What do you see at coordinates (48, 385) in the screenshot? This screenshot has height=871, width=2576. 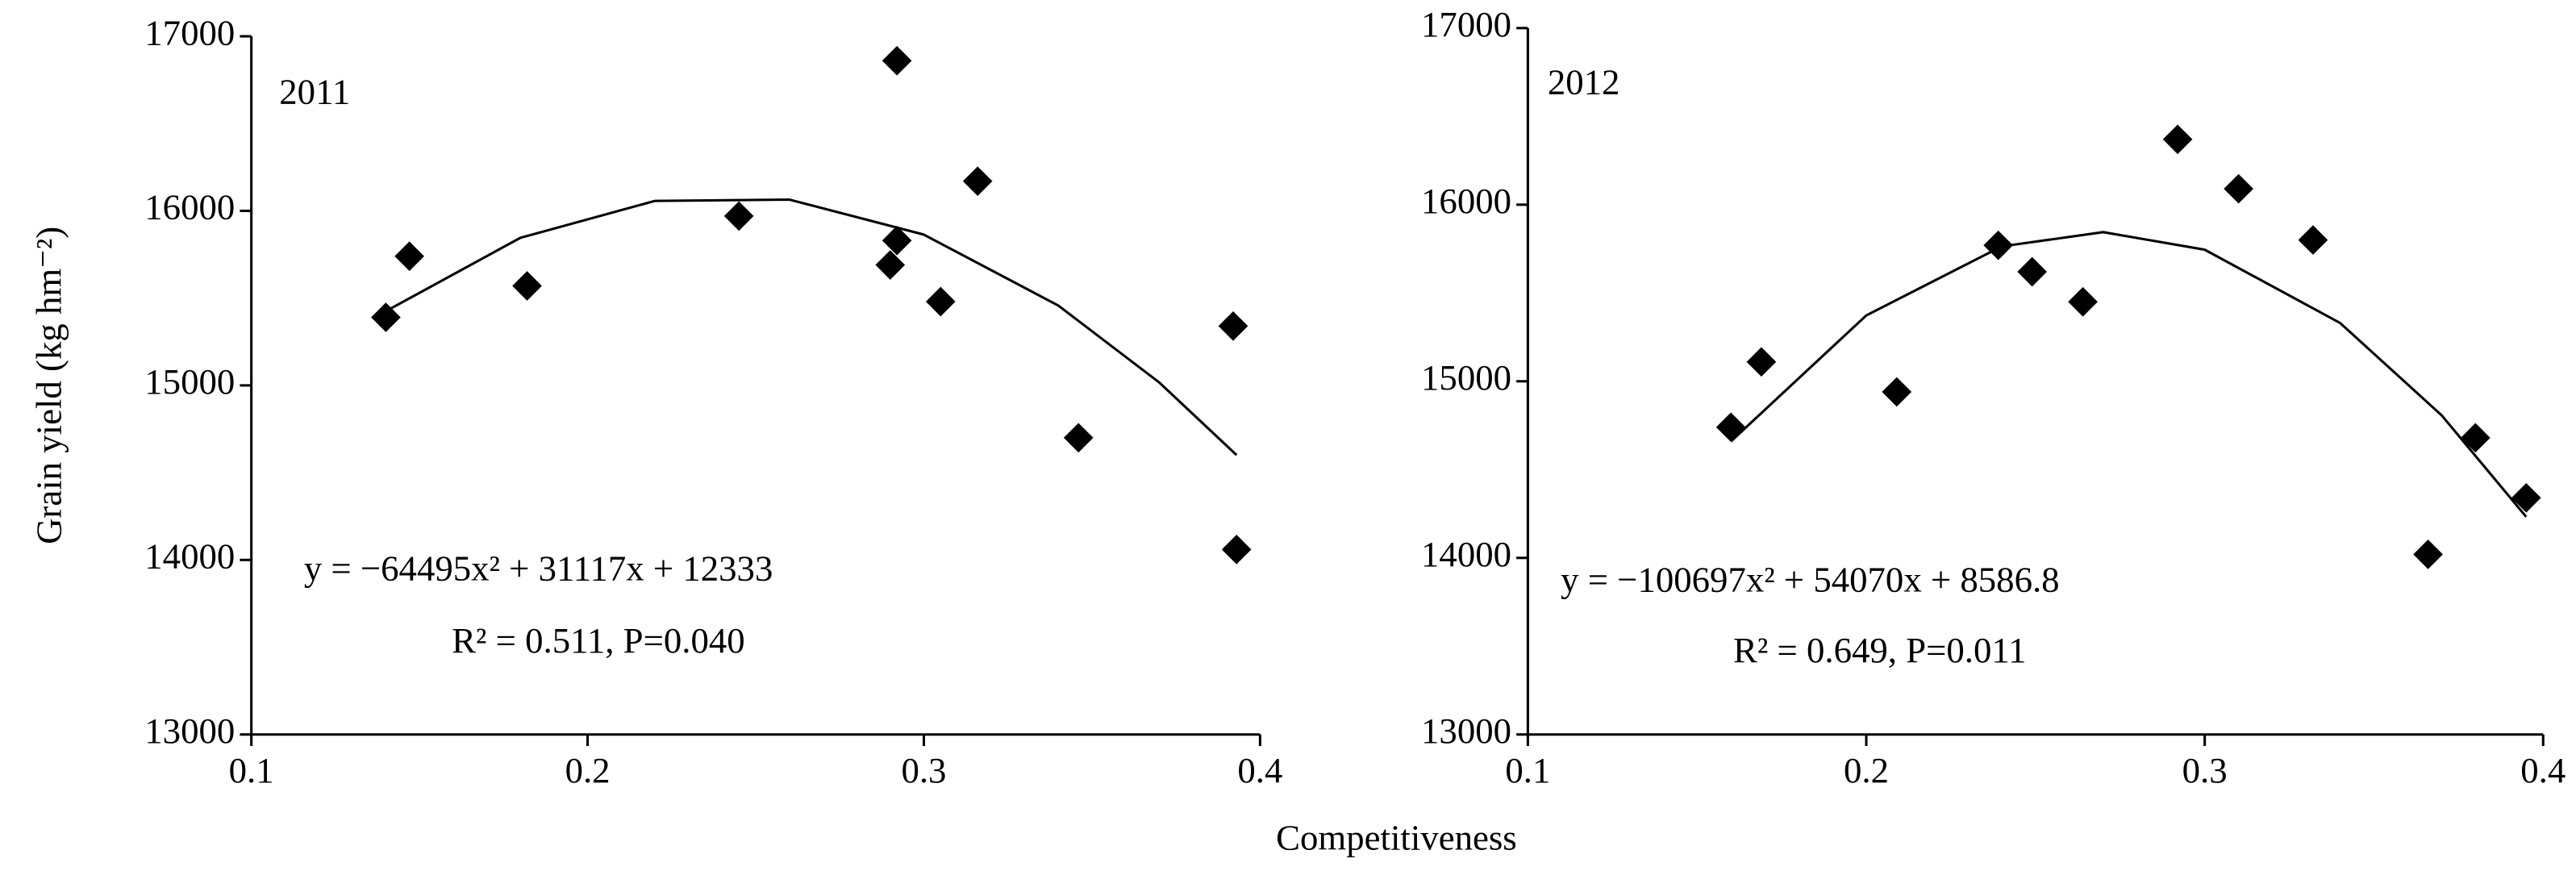 I see `y-axis-label: Grain yield (kg hm⁻²)` at bounding box center [48, 385].